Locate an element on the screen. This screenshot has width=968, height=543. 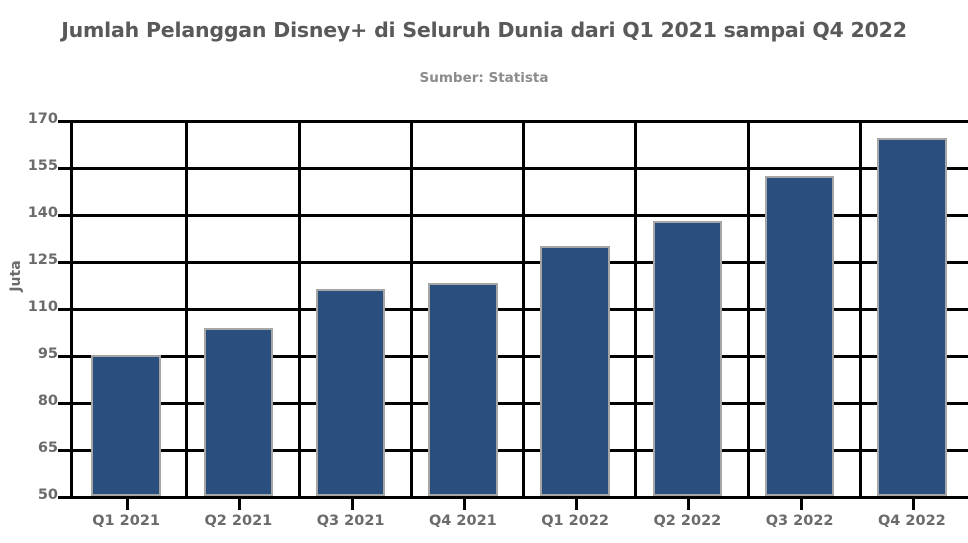
x-tick-label: Q1 2021 is located at coordinates (126, 521).